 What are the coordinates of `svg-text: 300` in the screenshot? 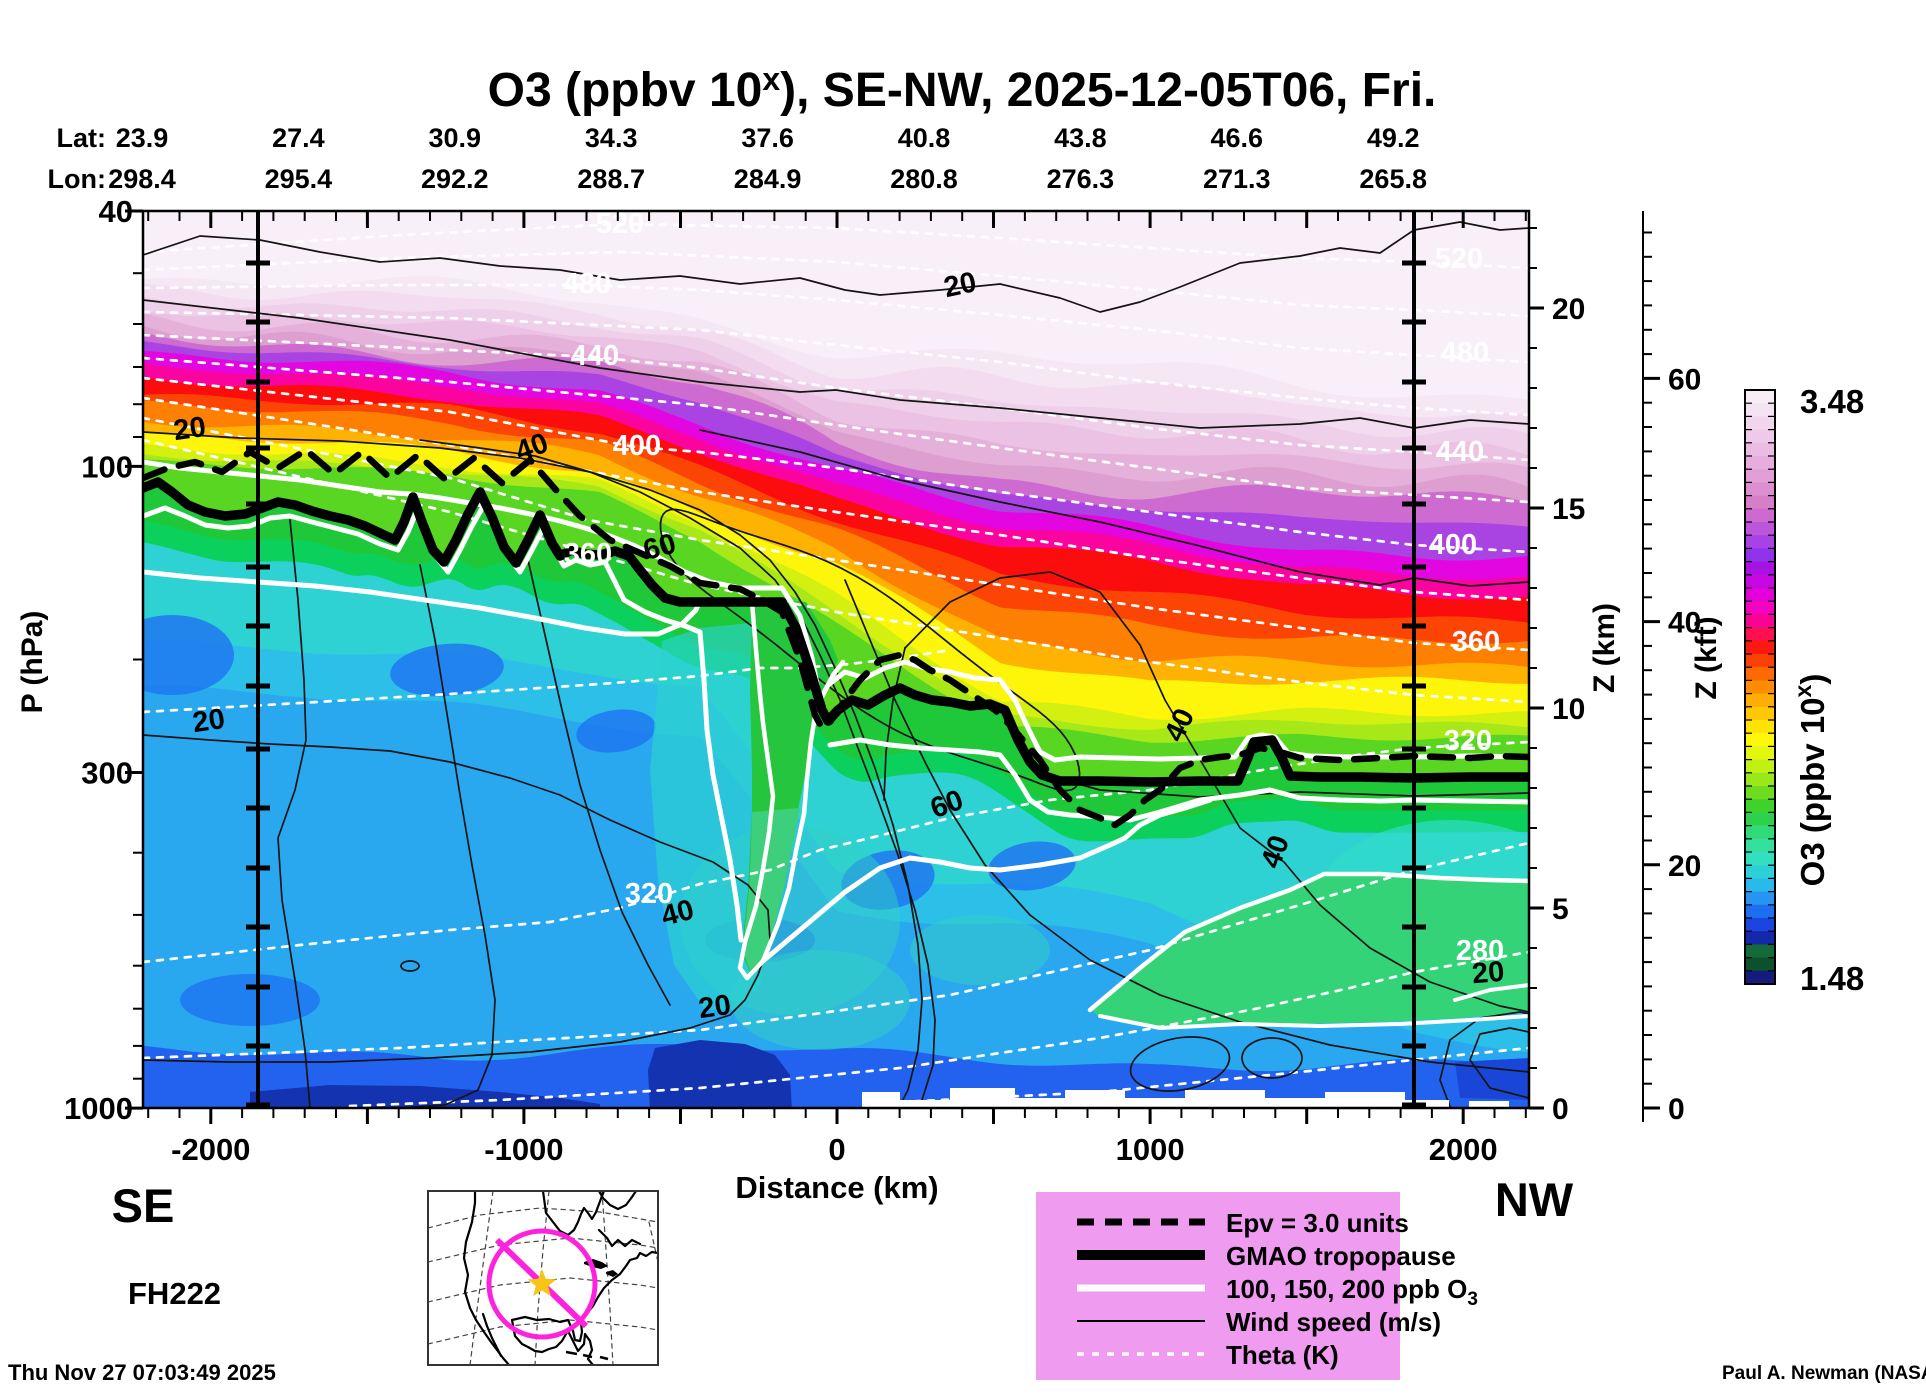 It's located at (107, 773).